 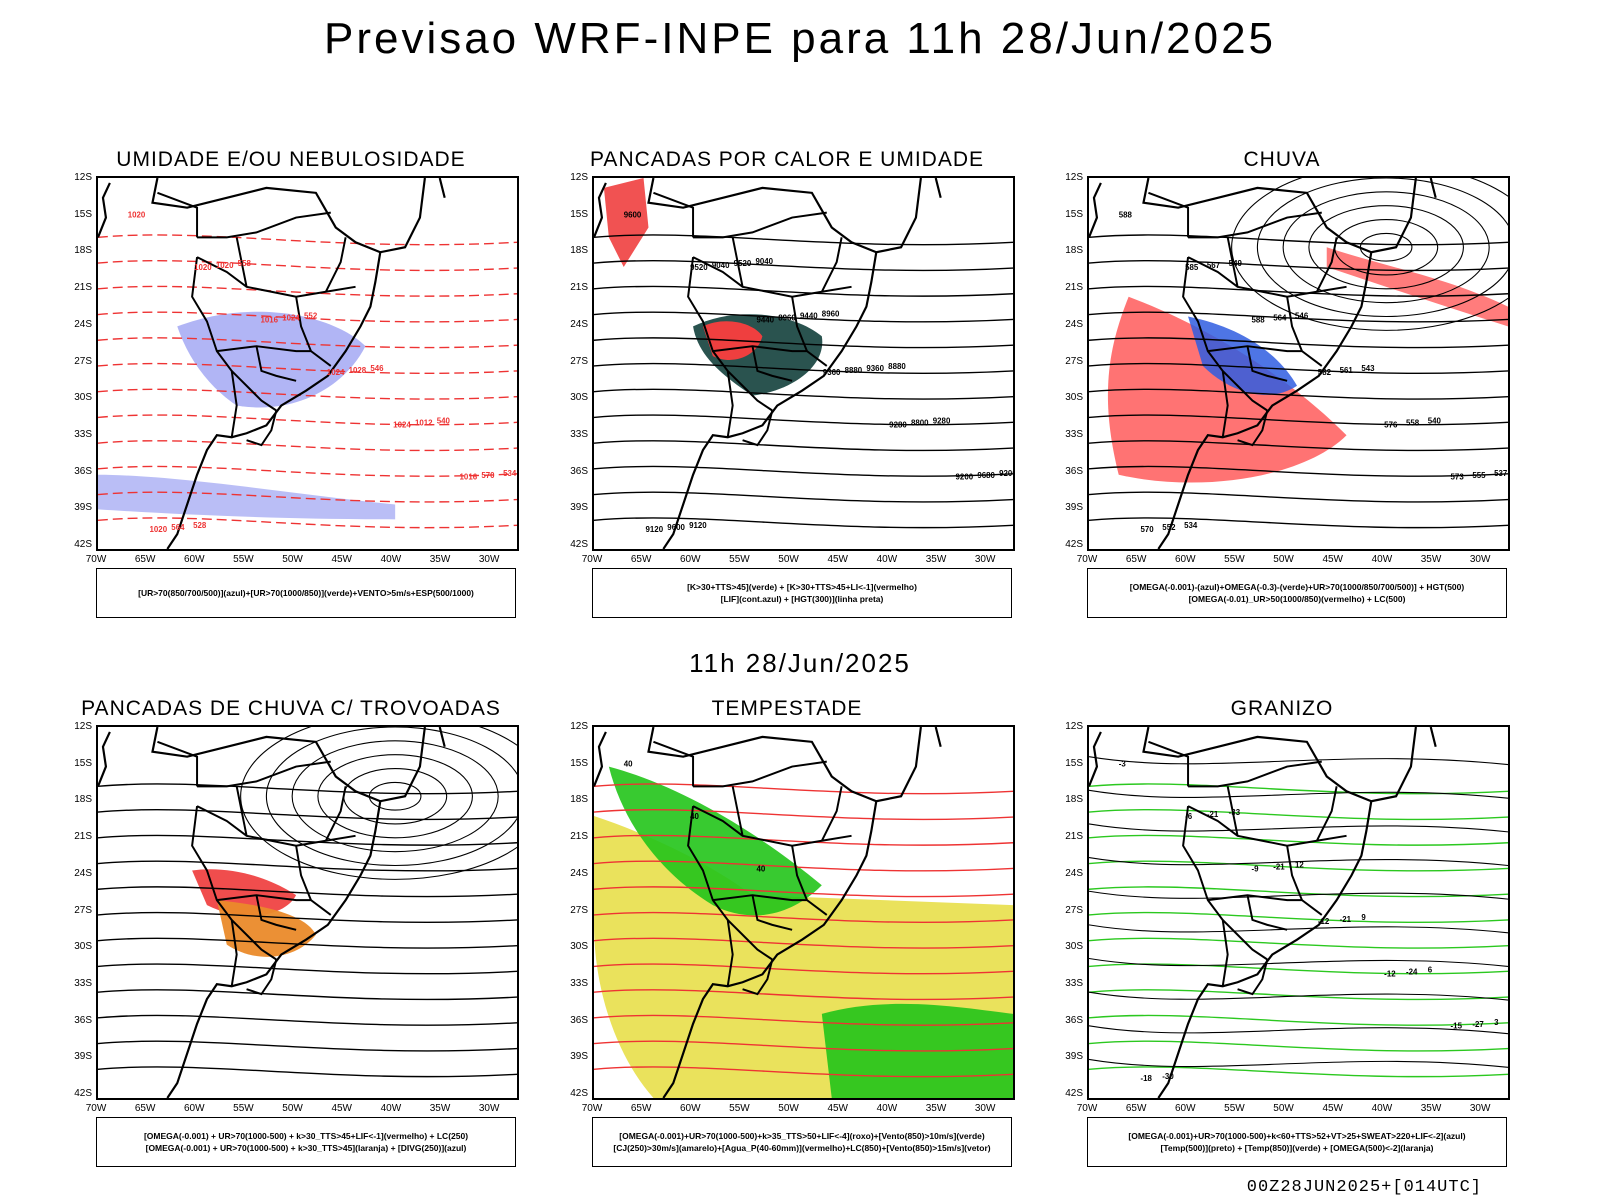 What do you see at coordinates (1074, 544) in the screenshot?
I see `latitude-label: 42S` at bounding box center [1074, 544].